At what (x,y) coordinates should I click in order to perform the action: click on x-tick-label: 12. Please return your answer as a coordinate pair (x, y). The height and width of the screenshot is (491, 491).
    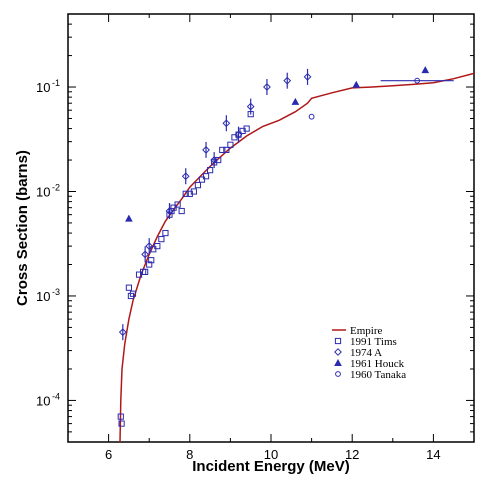
    Looking at the image, I should click on (352, 454).